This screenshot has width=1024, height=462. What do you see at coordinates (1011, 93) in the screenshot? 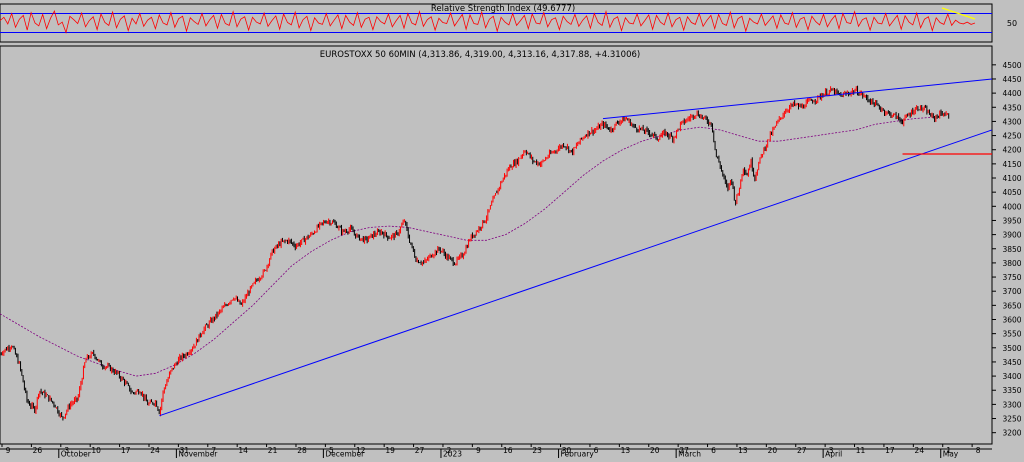
I see `y-tick-label: 4400` at bounding box center [1011, 93].